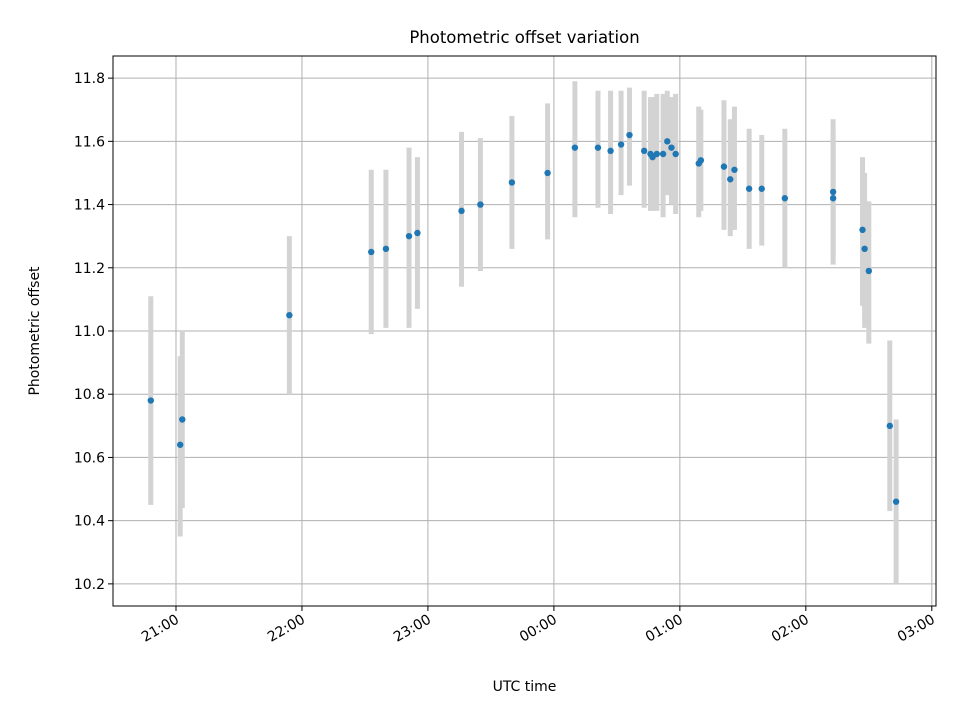 The height and width of the screenshot is (720, 960). Describe the element at coordinates (89, 269) in the screenshot. I see `y-tick-label: 11.2` at that location.